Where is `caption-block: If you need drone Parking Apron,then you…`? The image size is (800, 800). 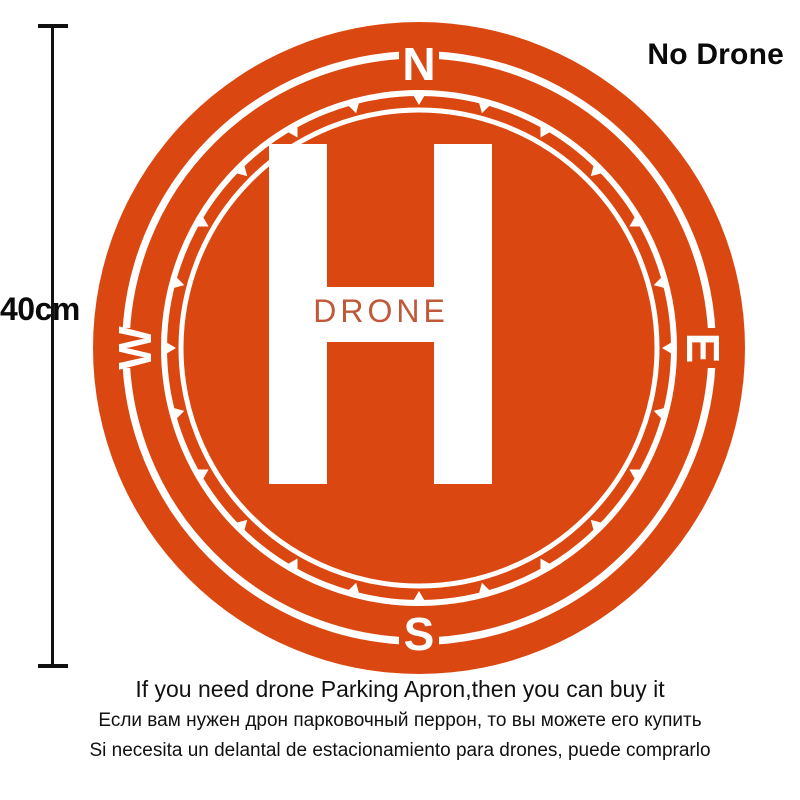 caption-block: If you need drone Parking Apron,then you… is located at coordinates (400, 719).